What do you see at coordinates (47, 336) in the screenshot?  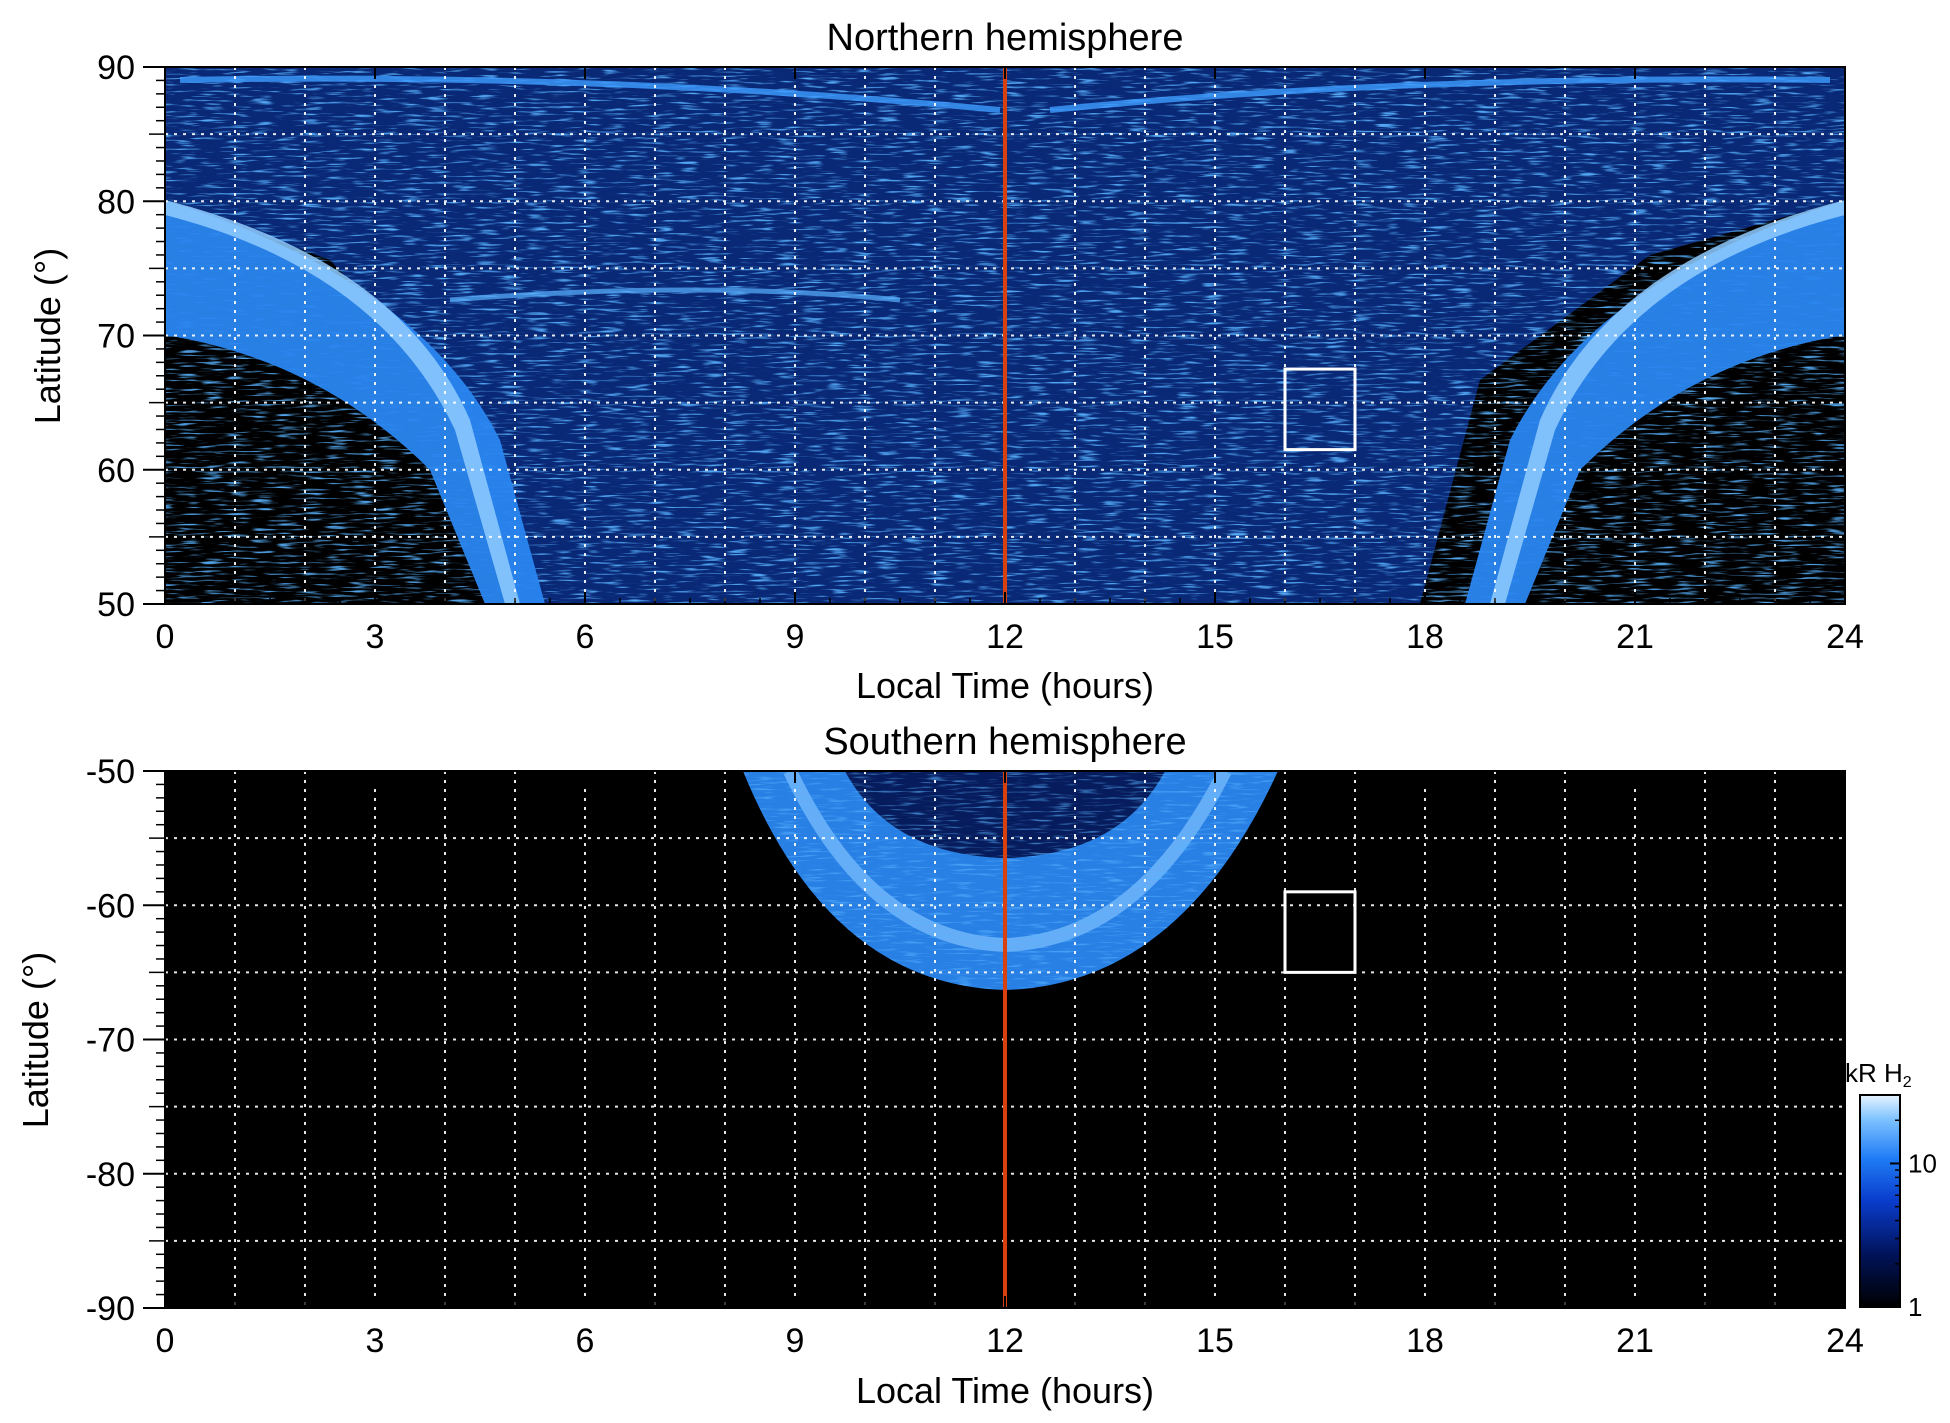 I see `y-axis-label-north: Latitude (°)` at bounding box center [47, 336].